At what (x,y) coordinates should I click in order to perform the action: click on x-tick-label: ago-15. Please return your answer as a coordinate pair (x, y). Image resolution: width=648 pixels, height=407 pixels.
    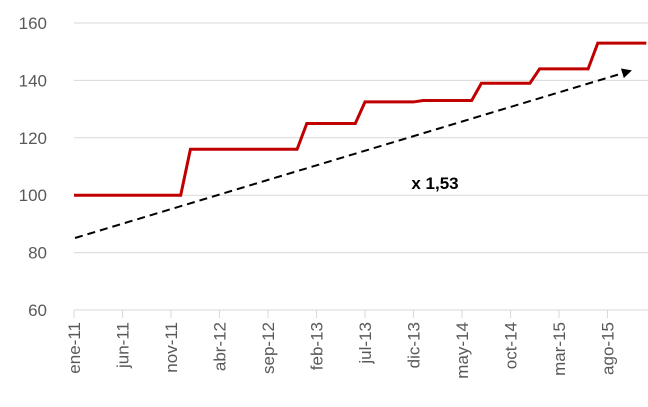
    Looking at the image, I should click on (608, 348).